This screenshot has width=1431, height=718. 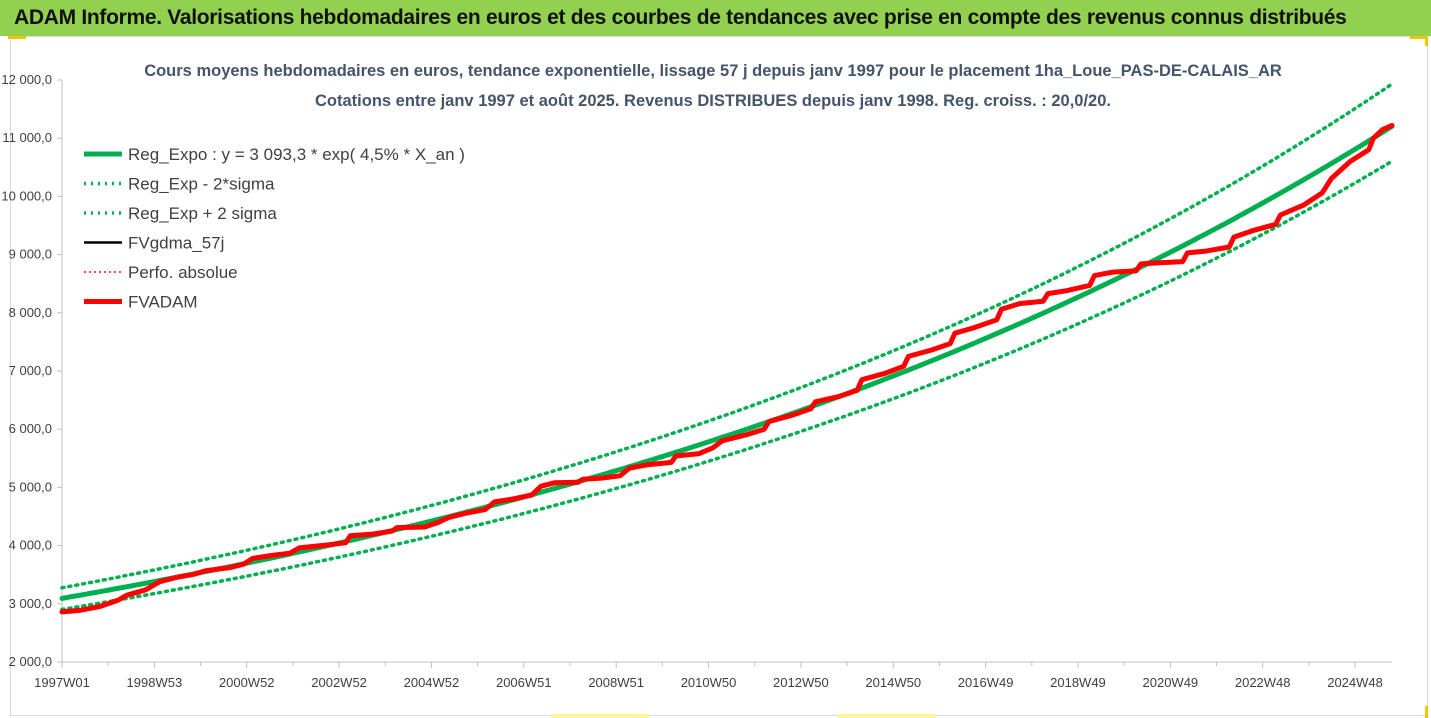 I want to click on legend-label: Reg_Exp - 2*sigma, so click(x=201, y=184).